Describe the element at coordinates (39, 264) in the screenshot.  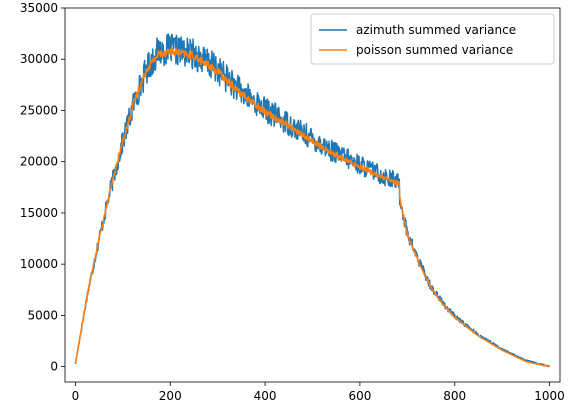
I see `y-tick-label: 10000` at that location.